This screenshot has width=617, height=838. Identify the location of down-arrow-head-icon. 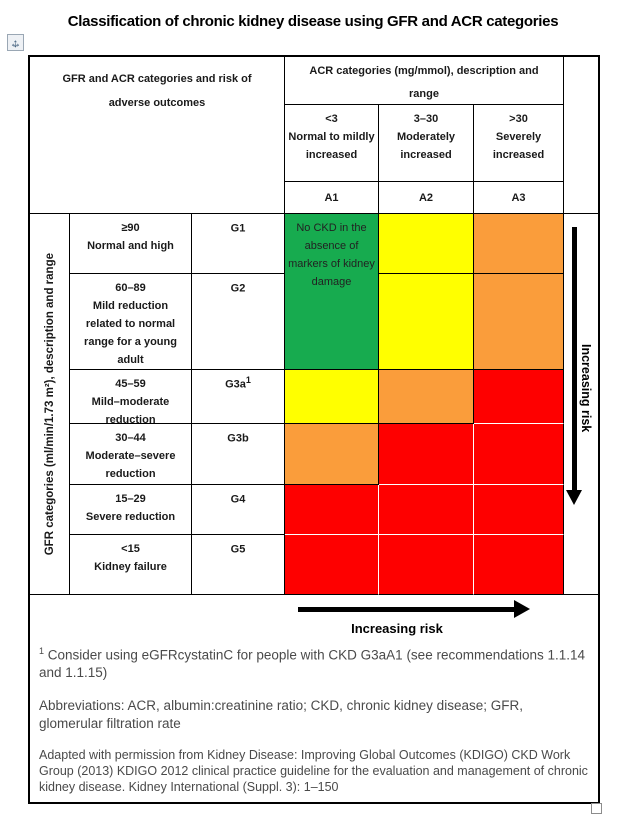
(574, 497).